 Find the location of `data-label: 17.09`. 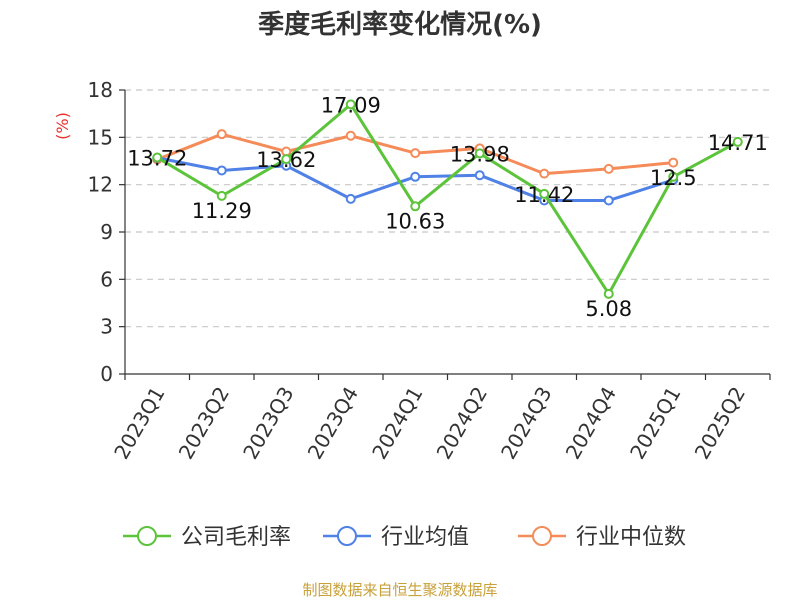

data-label: 17.09 is located at coordinates (351, 105).